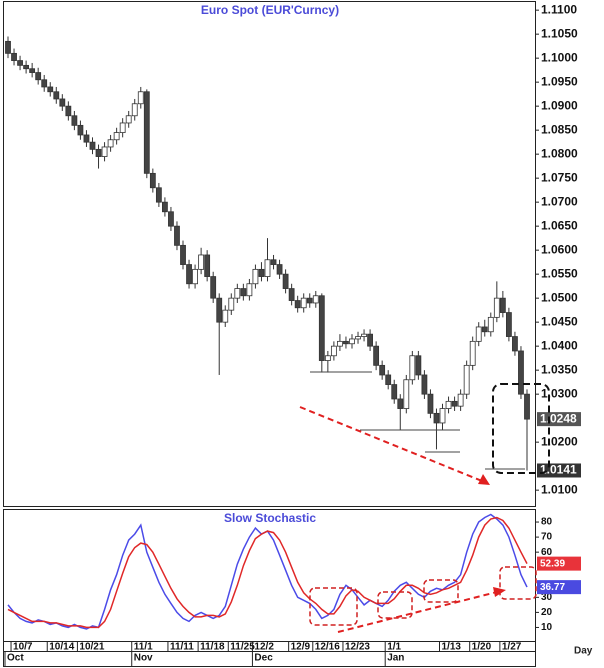 Image resolution: width=604 pixels, height=668 pixels. Describe the element at coordinates (512, 647) in the screenshot. I see `x-tick-label: 1/27` at that location.